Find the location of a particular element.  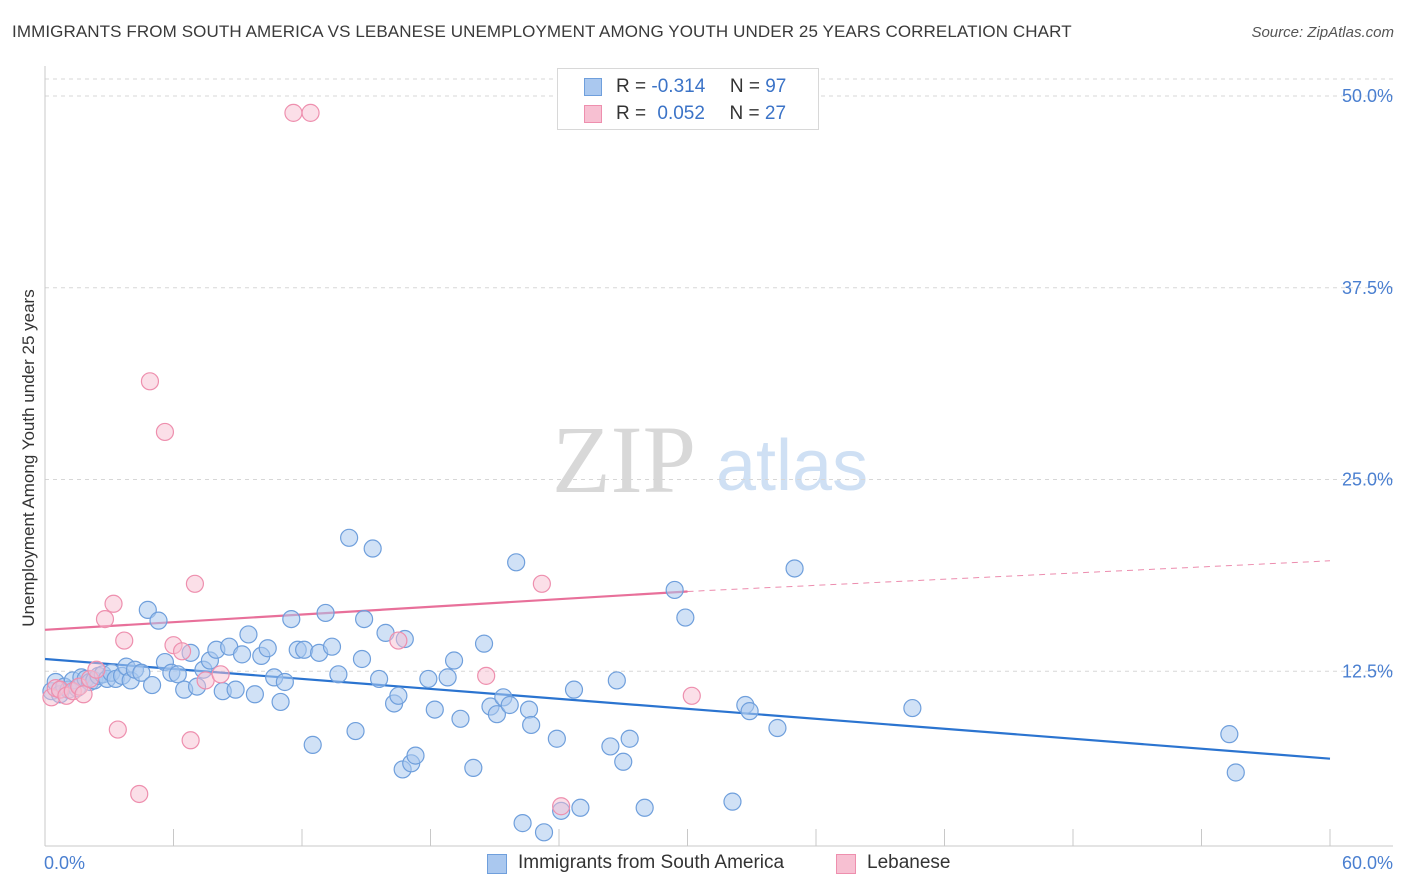

correlation-legend: R = -0.314 N = 97 R = 0.052 N = 27 is located at coordinates (688, 99).